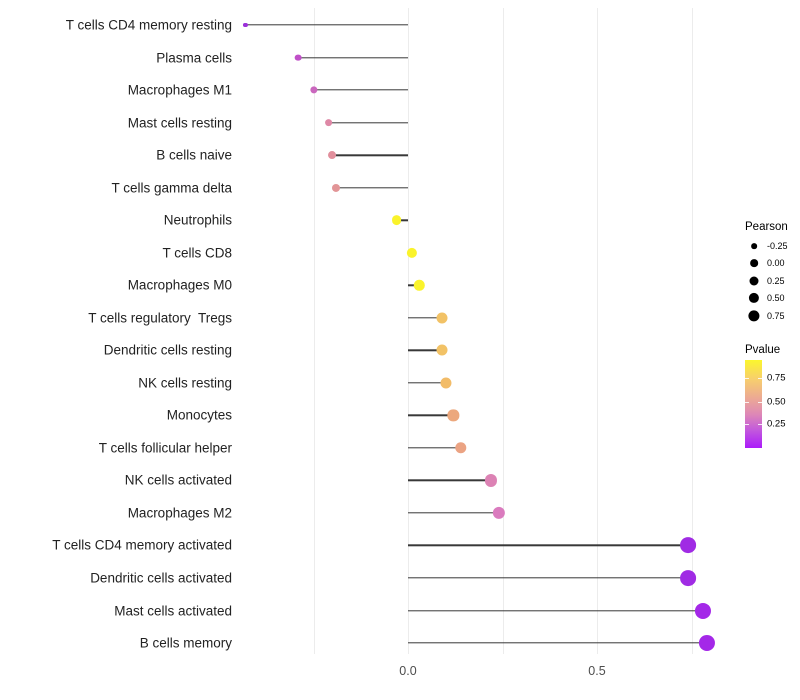 Image resolution: width=800 pixels, height=700 pixels. Describe the element at coordinates (161, 578) in the screenshot. I see `category-label: Dendritic cells activated` at that location.